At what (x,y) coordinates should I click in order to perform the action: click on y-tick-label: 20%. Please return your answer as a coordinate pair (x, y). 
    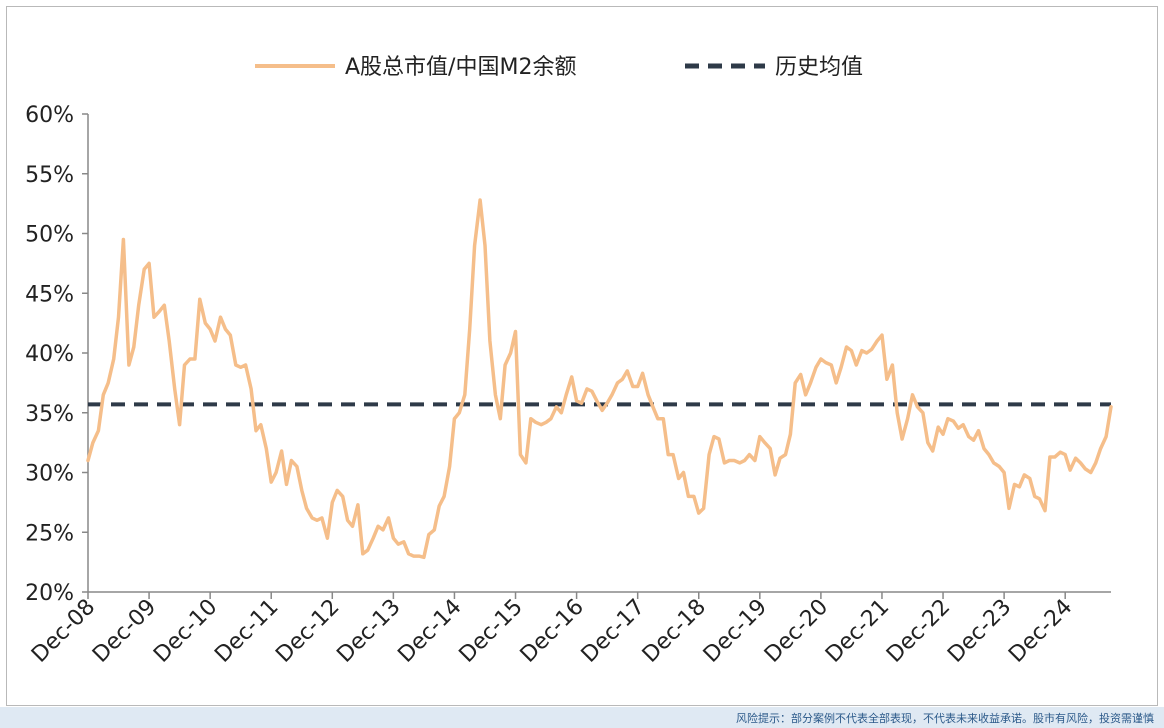
    Looking at the image, I should click on (49, 593).